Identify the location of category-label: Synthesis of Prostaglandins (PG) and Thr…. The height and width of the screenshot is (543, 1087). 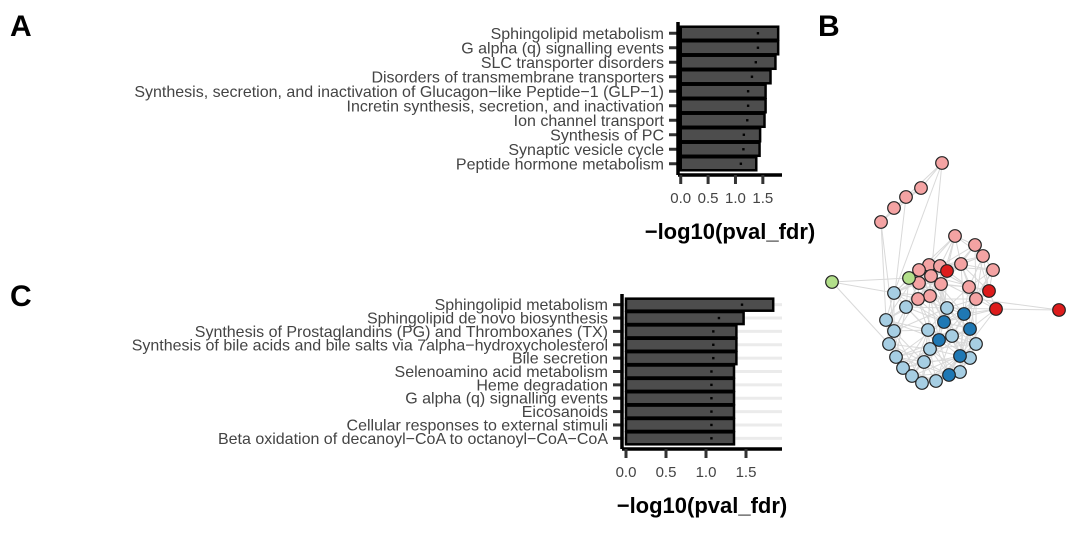
(401, 332).